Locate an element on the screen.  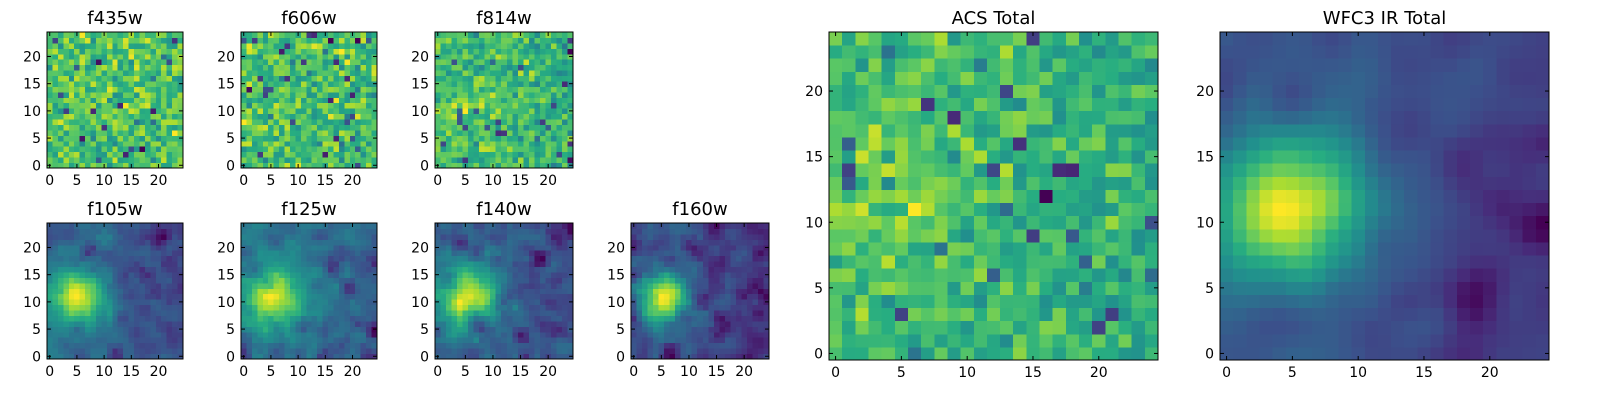
y-tick-label: 10 is located at coordinates (226, 112).